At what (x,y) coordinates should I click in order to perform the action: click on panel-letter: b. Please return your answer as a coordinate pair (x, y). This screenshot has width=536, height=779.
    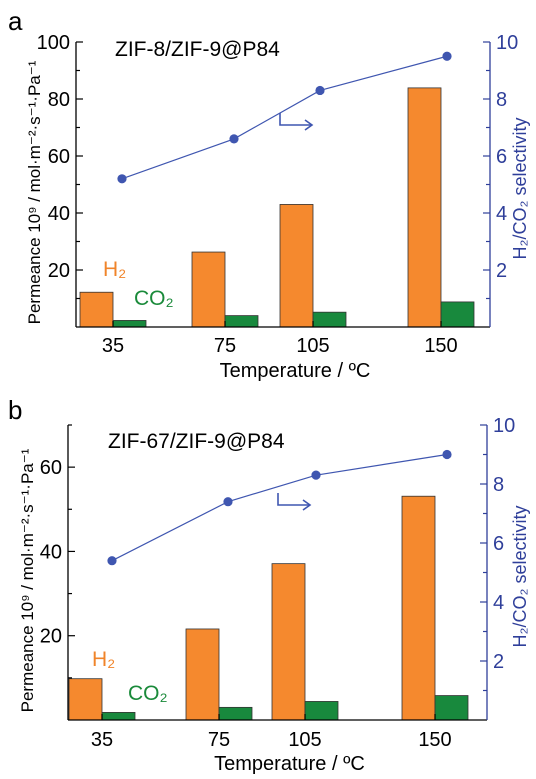
    Looking at the image, I should click on (15, 410).